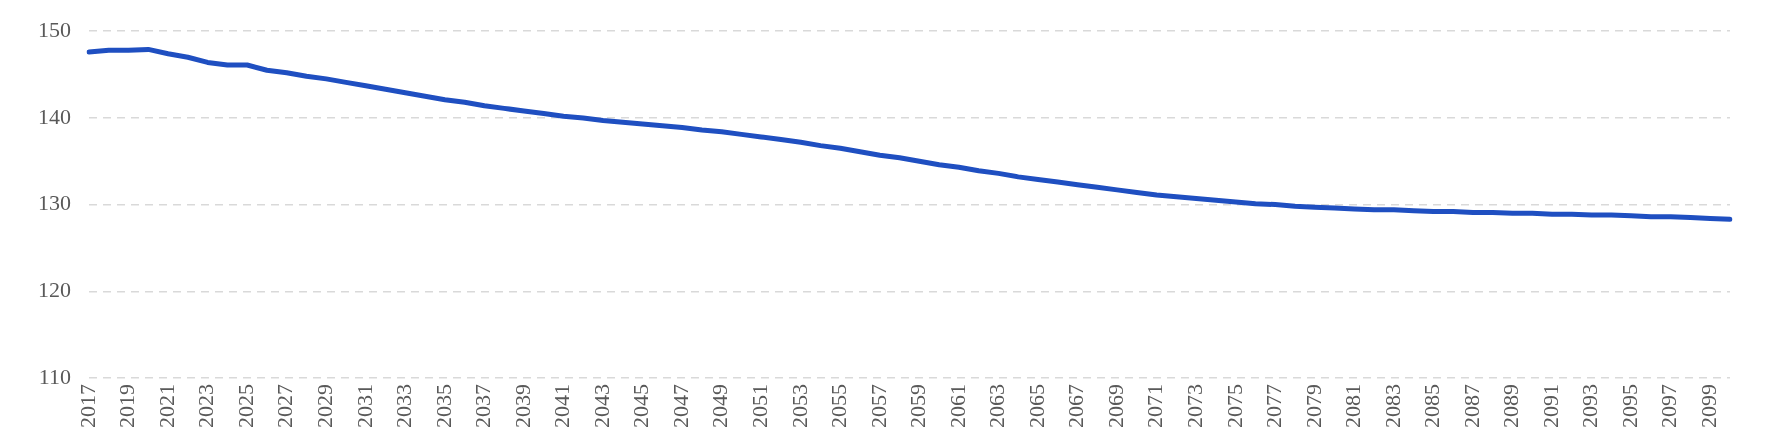 This screenshot has height=438, width=1765. Describe the element at coordinates (364, 406) in the screenshot. I see `x-tick-label: 2031` at that location.